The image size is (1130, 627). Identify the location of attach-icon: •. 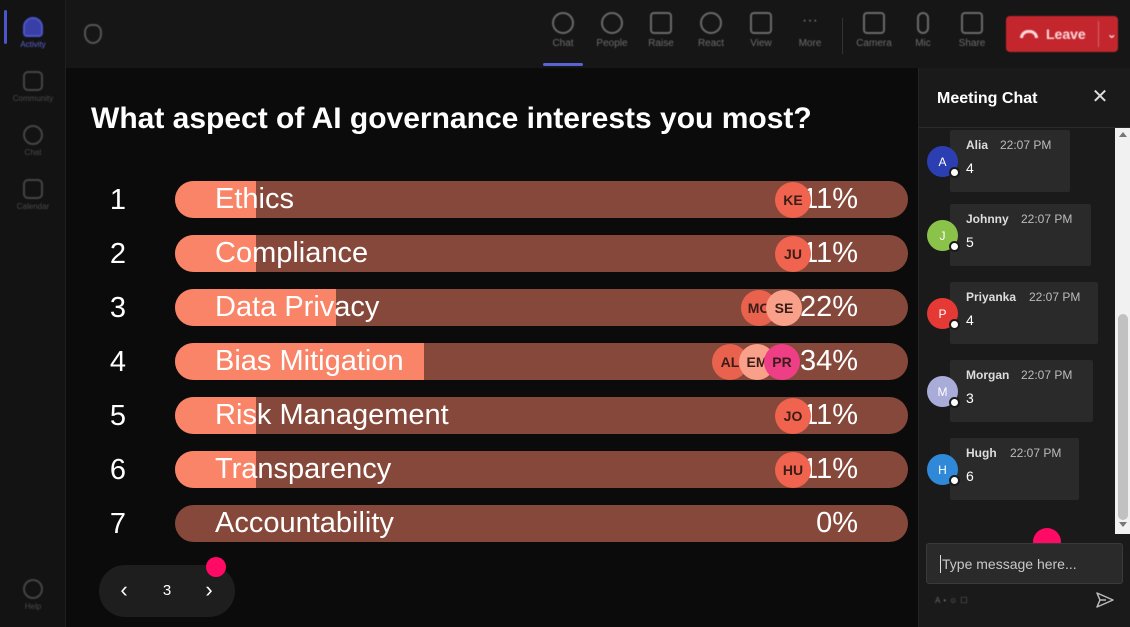
(946, 600).